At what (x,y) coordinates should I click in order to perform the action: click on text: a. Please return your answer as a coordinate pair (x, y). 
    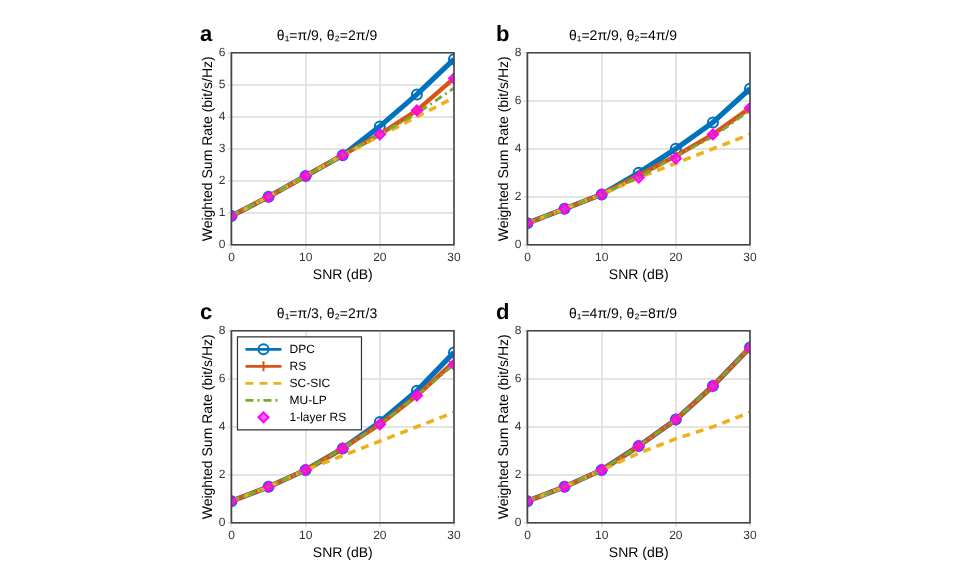
    Looking at the image, I should click on (207, 35).